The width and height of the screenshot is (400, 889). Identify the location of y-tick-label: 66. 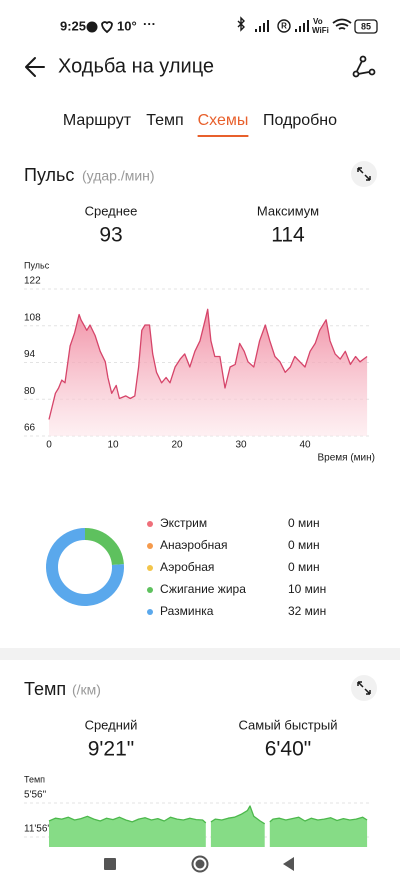
(30, 428).